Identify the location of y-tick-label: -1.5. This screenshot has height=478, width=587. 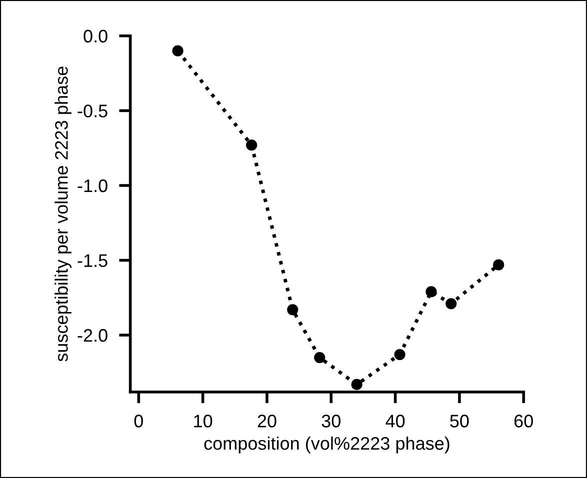
(93, 261).